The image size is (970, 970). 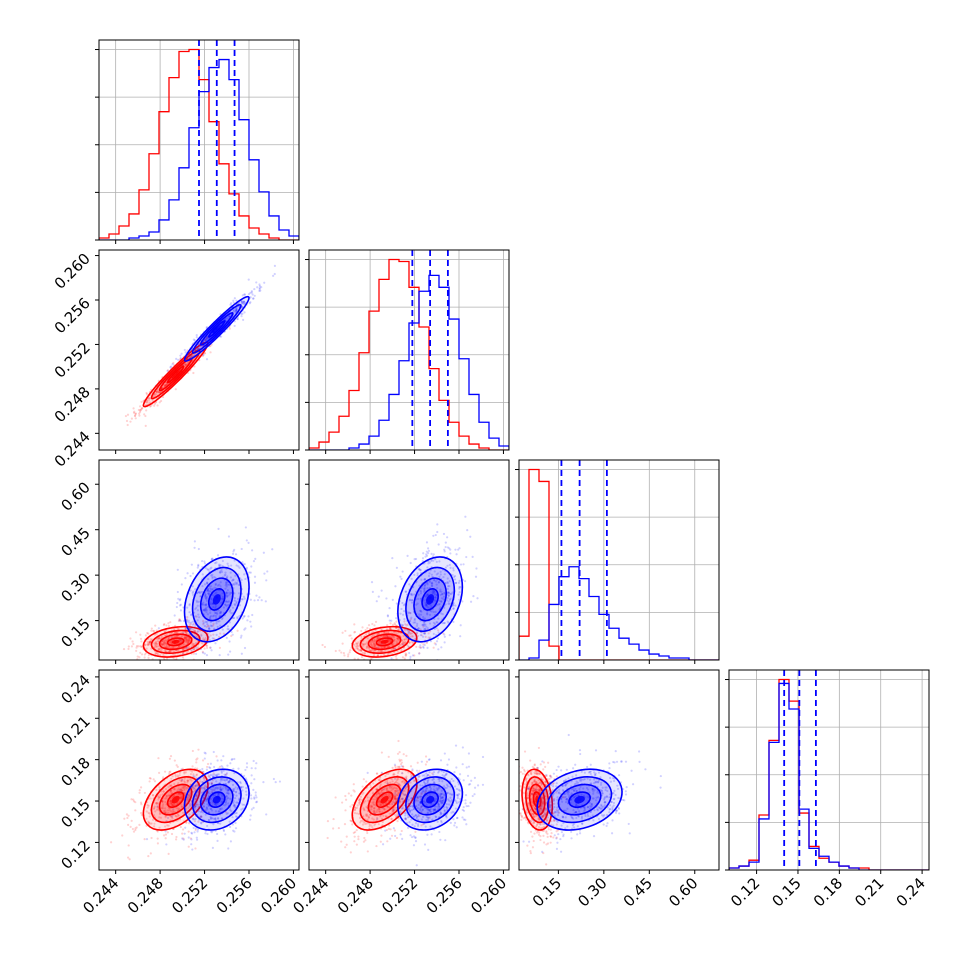 I want to click on panel-r3-c1: 0.244 0.248 0.252 0.256 0.260, so click(x=399, y=793).